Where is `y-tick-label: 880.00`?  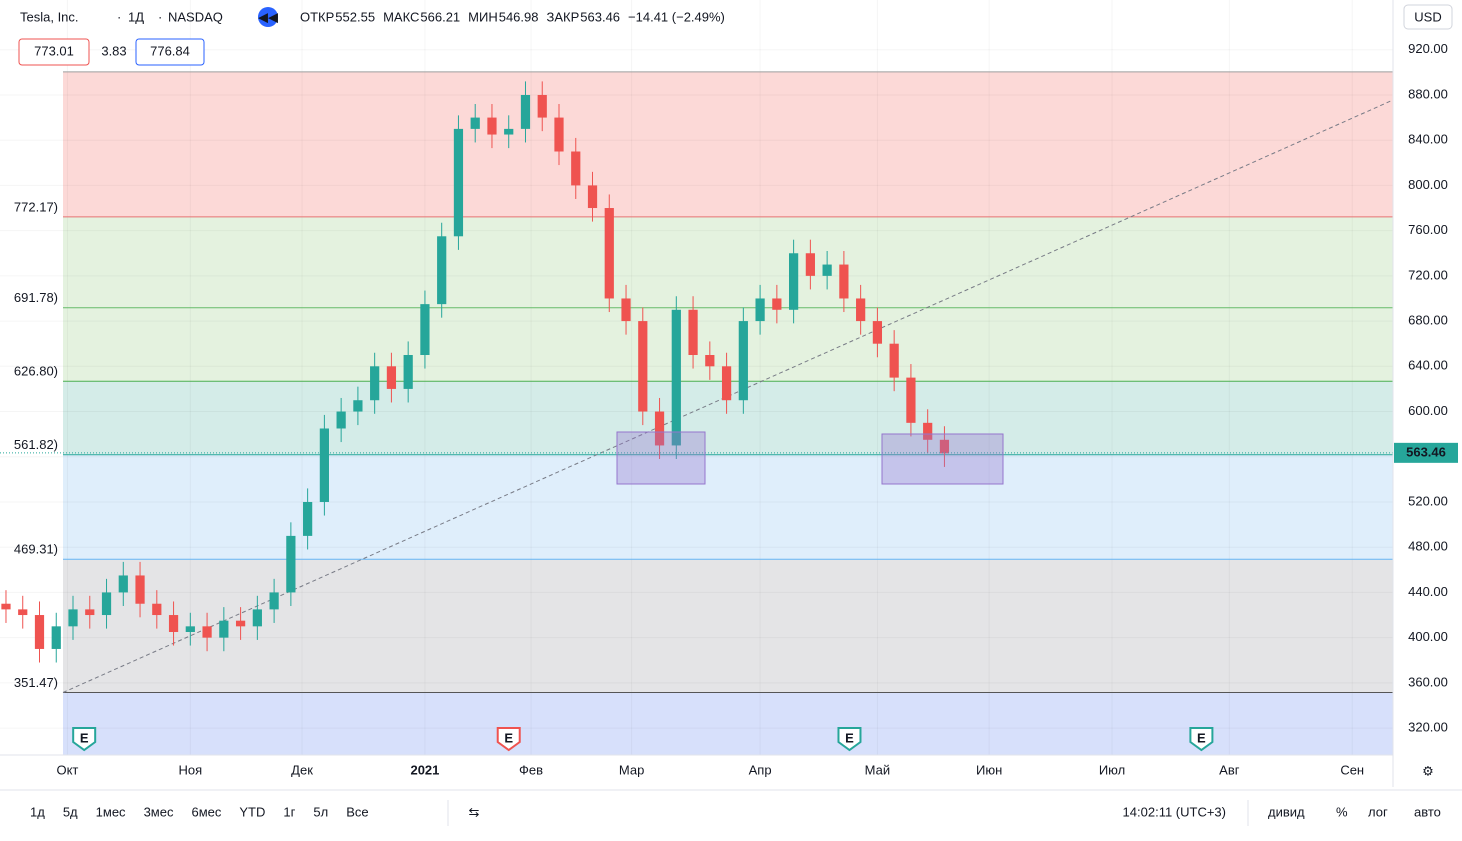 y-tick-label: 880.00 is located at coordinates (1428, 93).